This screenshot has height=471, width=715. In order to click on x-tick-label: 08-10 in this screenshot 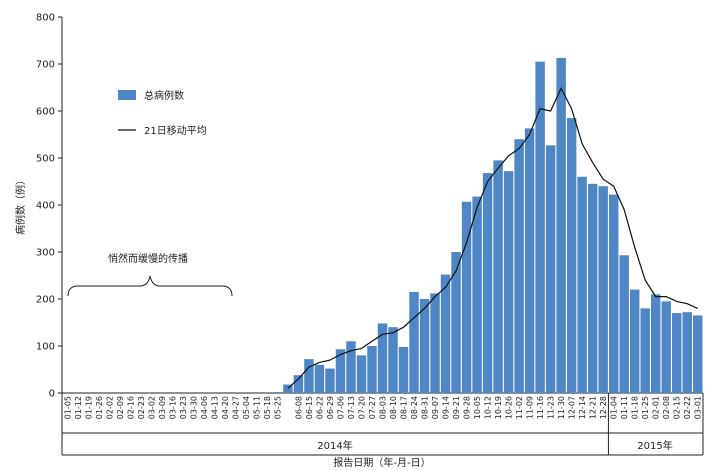, I will do `click(393, 407)`.